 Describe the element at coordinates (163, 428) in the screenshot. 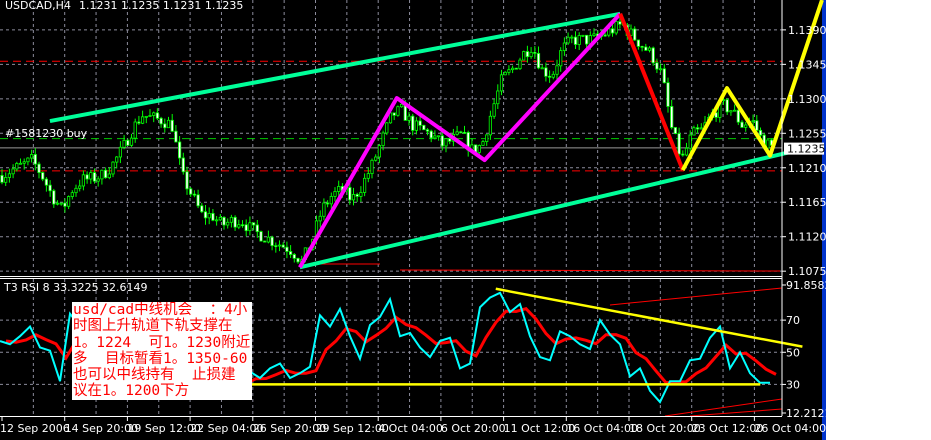

I see `time-tick-label: 19 Sep 12:00` at that location.